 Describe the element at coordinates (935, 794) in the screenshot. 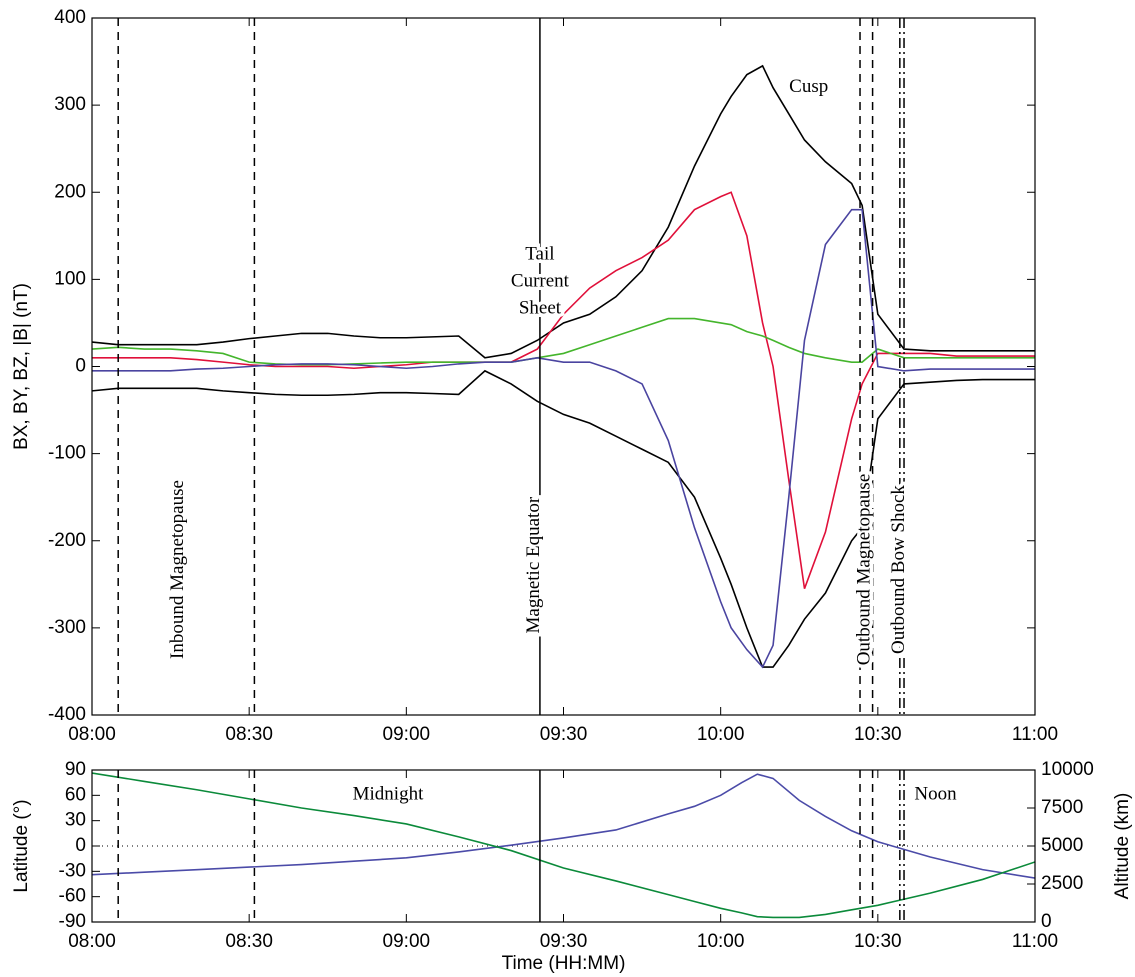

I see `annotation: Noon` at that location.